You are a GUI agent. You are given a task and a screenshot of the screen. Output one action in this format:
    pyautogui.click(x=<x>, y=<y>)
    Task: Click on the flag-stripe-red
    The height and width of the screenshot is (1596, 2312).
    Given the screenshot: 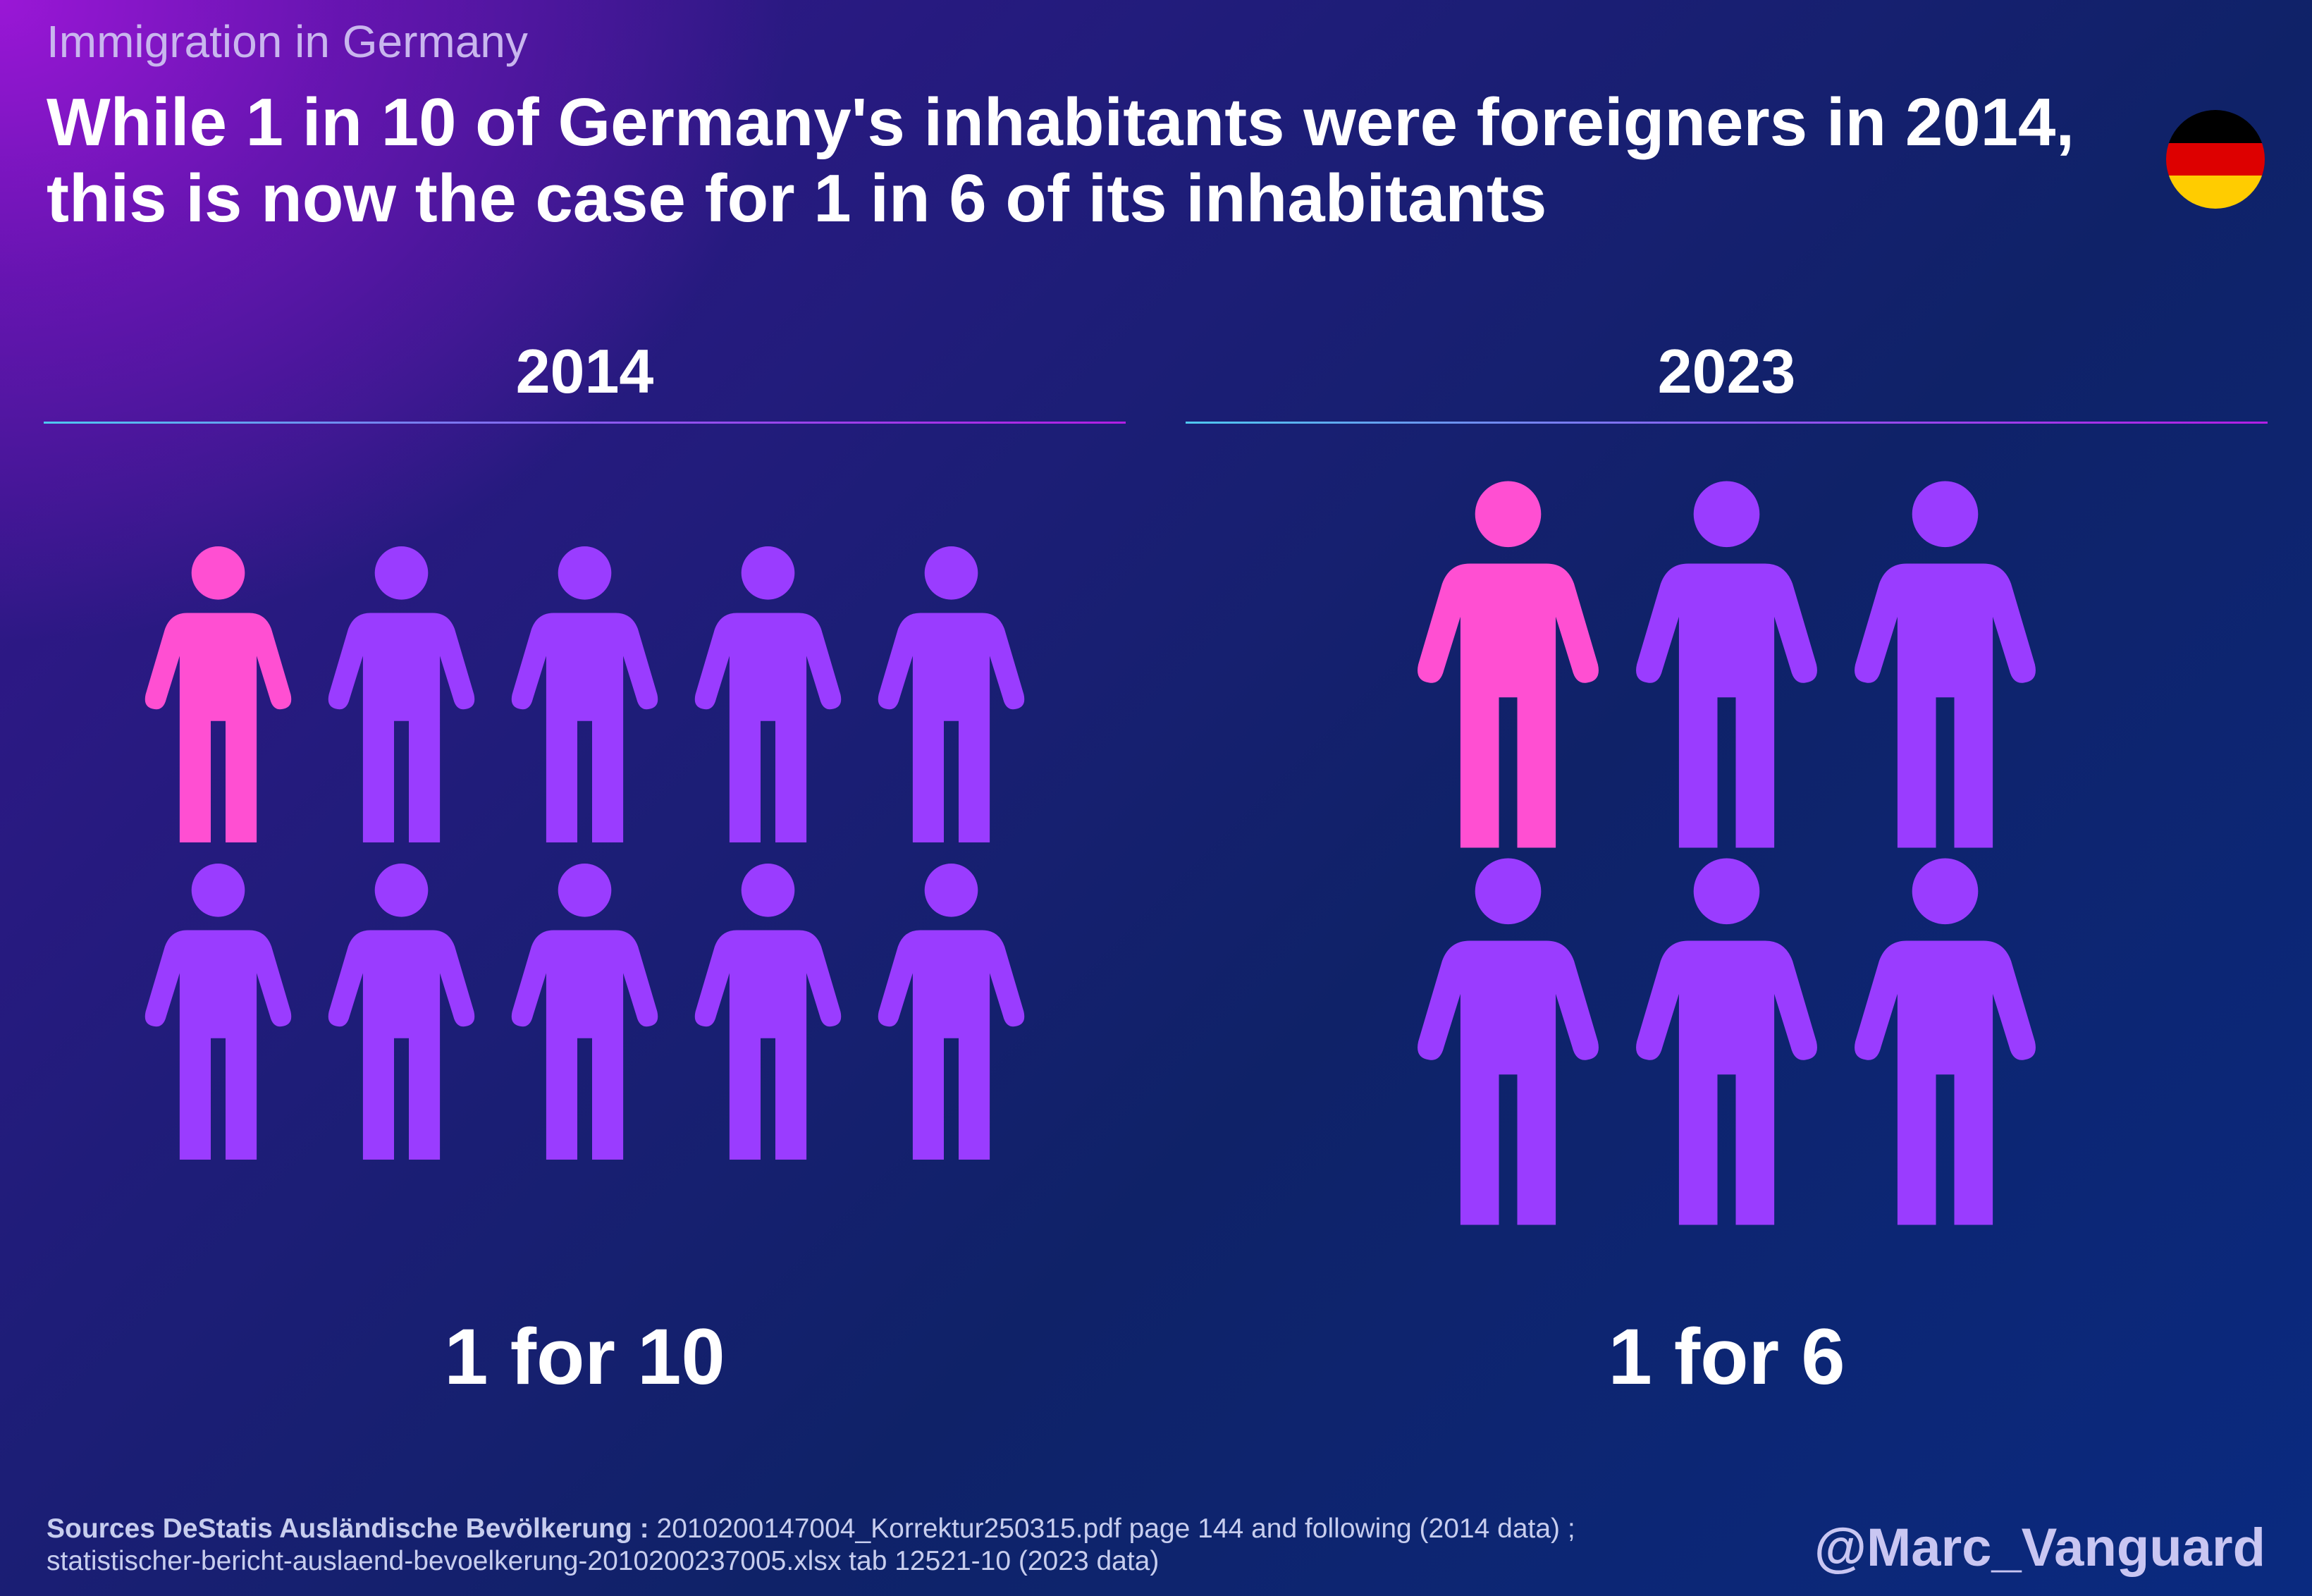 What is the action you would take?
    pyautogui.click(x=2215, y=159)
    